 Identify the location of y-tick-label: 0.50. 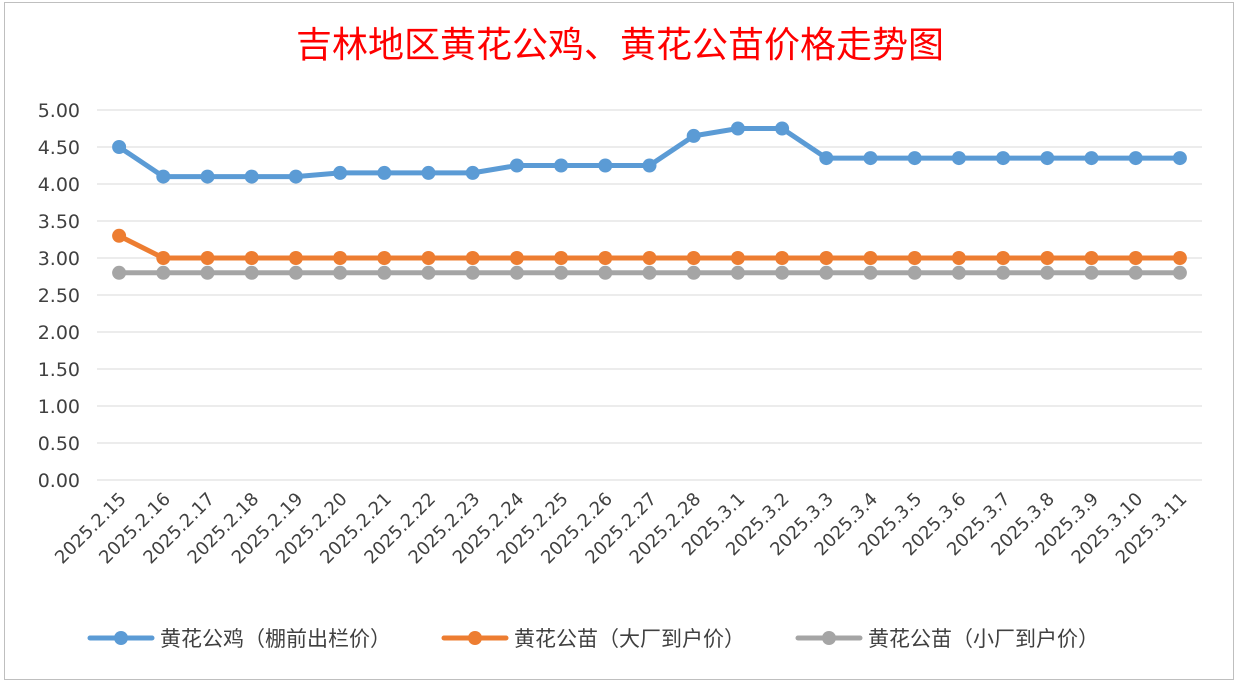
(59, 444).